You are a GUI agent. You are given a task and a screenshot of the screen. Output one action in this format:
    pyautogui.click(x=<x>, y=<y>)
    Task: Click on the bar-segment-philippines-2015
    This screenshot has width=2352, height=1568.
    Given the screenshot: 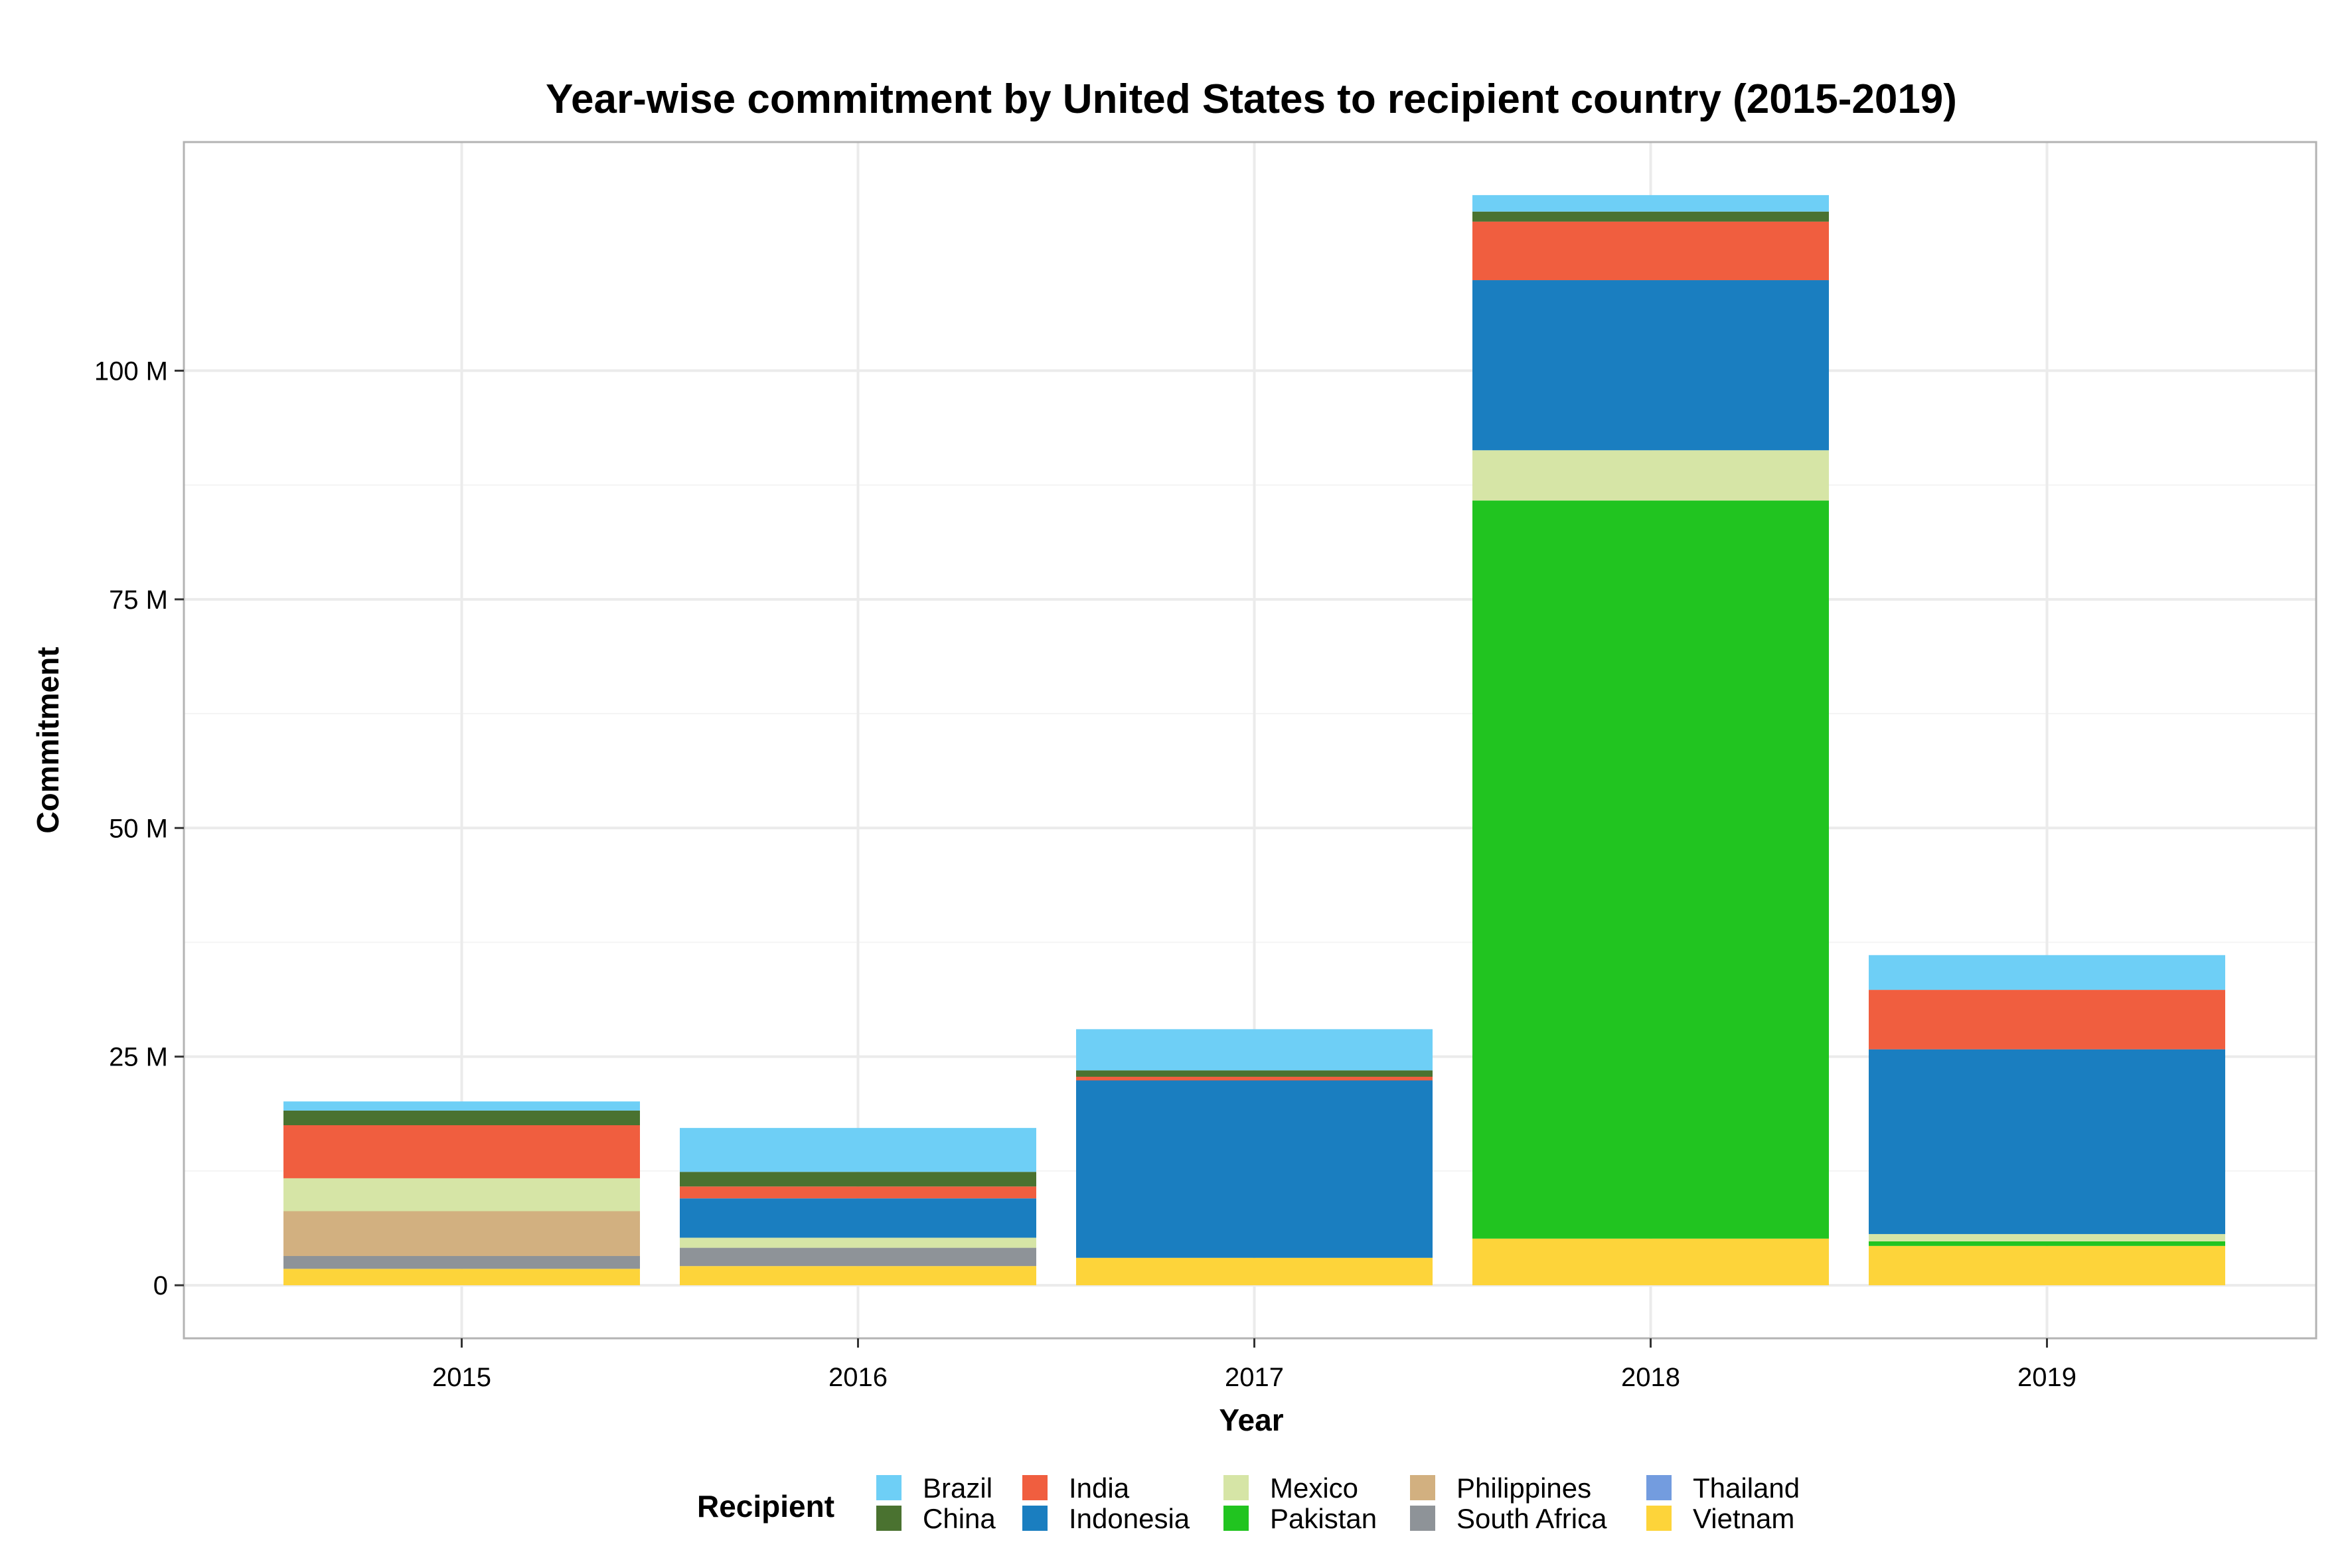 What is the action you would take?
    pyautogui.click(x=462, y=1234)
    